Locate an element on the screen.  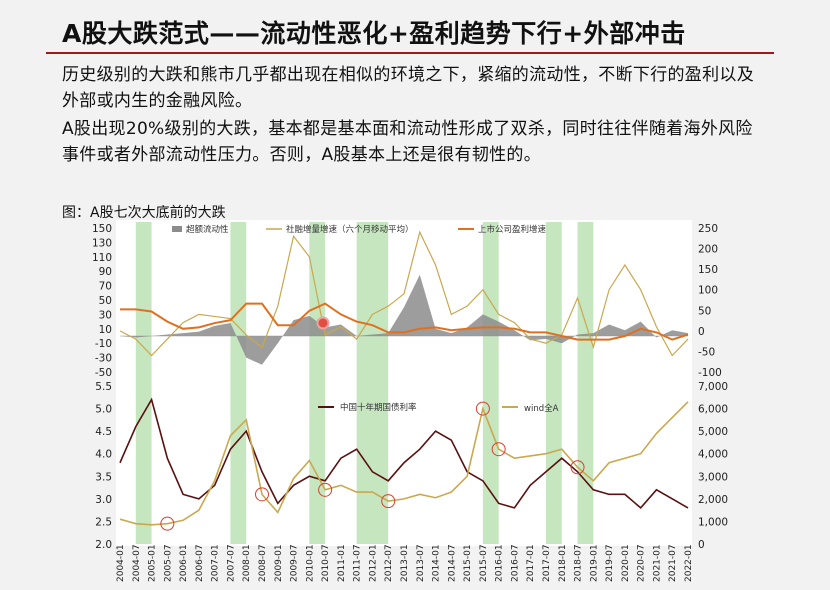
top-left-tick-6: 30 is located at coordinates (105, 315).